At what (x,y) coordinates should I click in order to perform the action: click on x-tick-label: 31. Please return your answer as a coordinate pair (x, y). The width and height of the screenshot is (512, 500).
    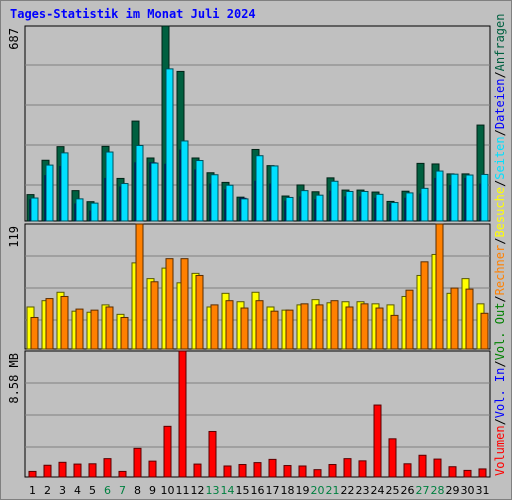
    Looking at the image, I should click on (483, 490).